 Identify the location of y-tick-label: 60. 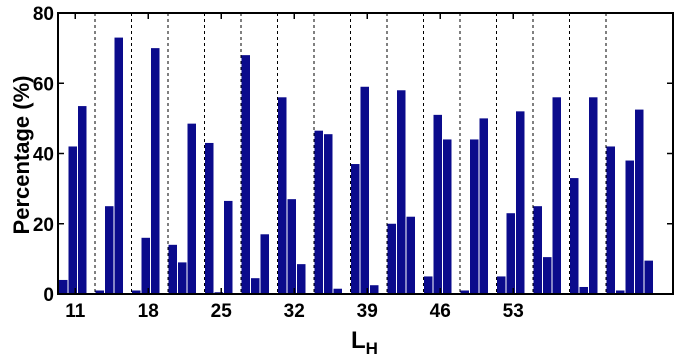
(43, 84).